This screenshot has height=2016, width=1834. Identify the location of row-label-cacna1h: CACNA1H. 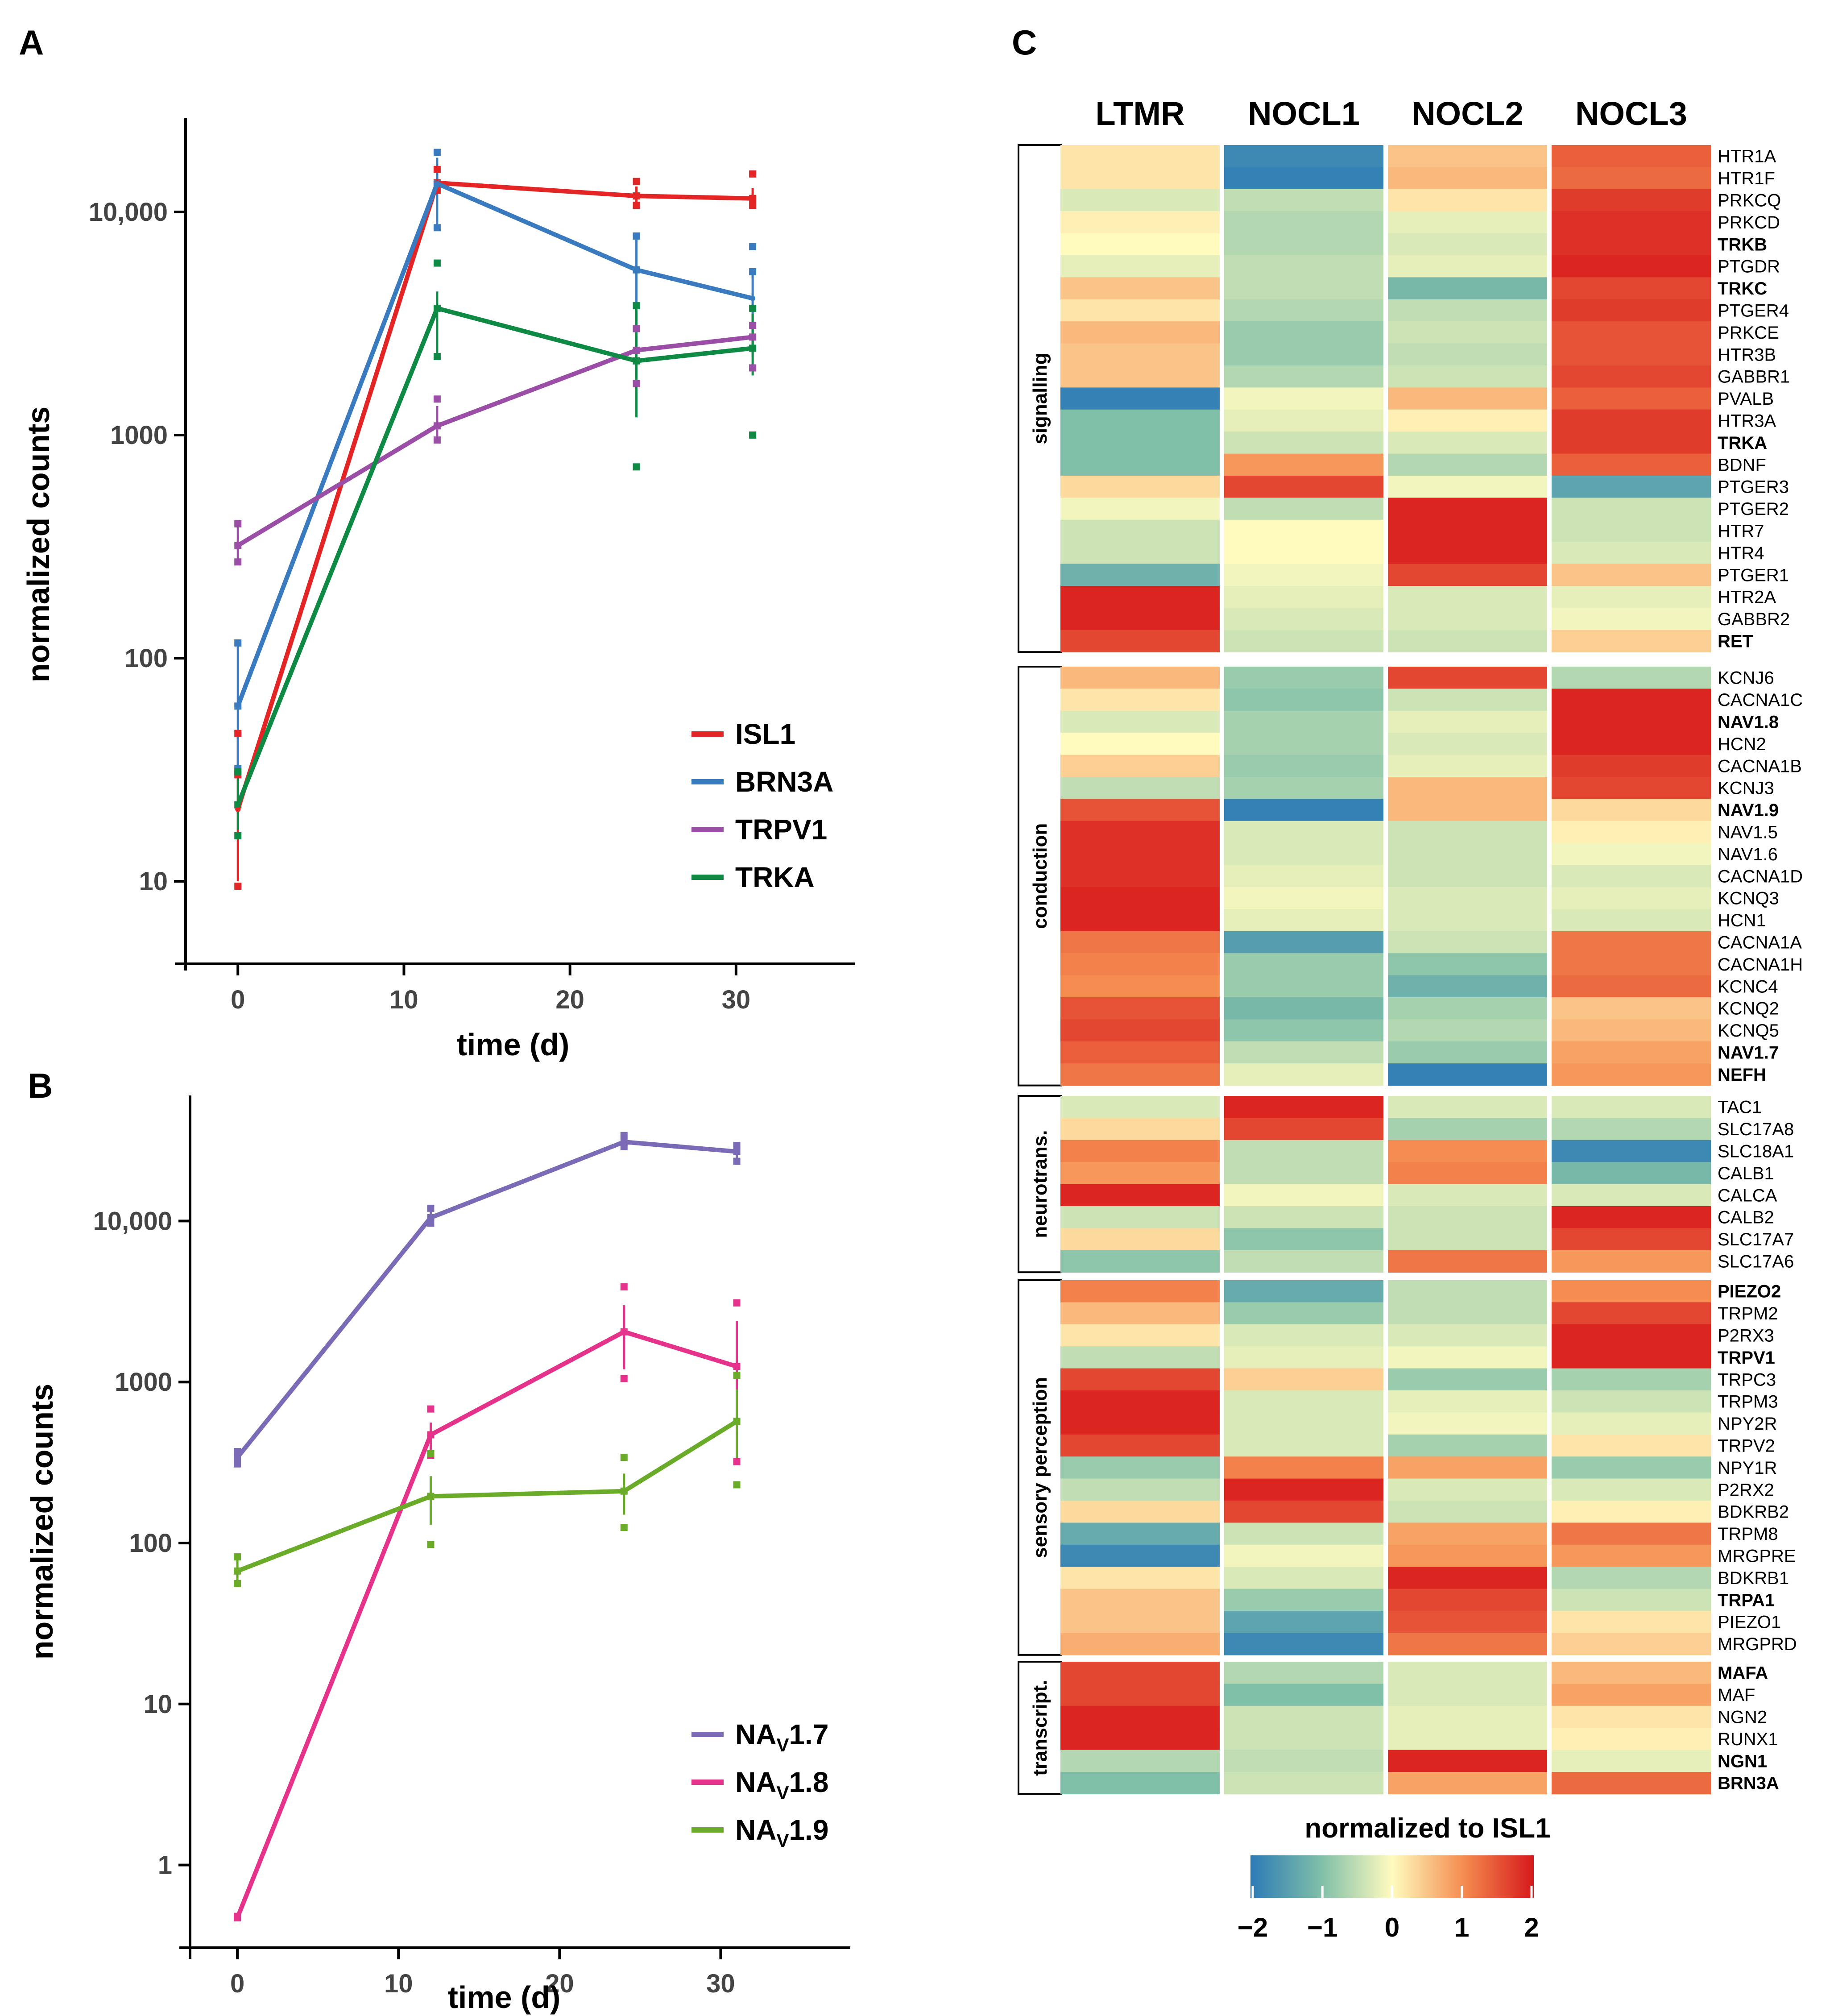
(1760, 965).